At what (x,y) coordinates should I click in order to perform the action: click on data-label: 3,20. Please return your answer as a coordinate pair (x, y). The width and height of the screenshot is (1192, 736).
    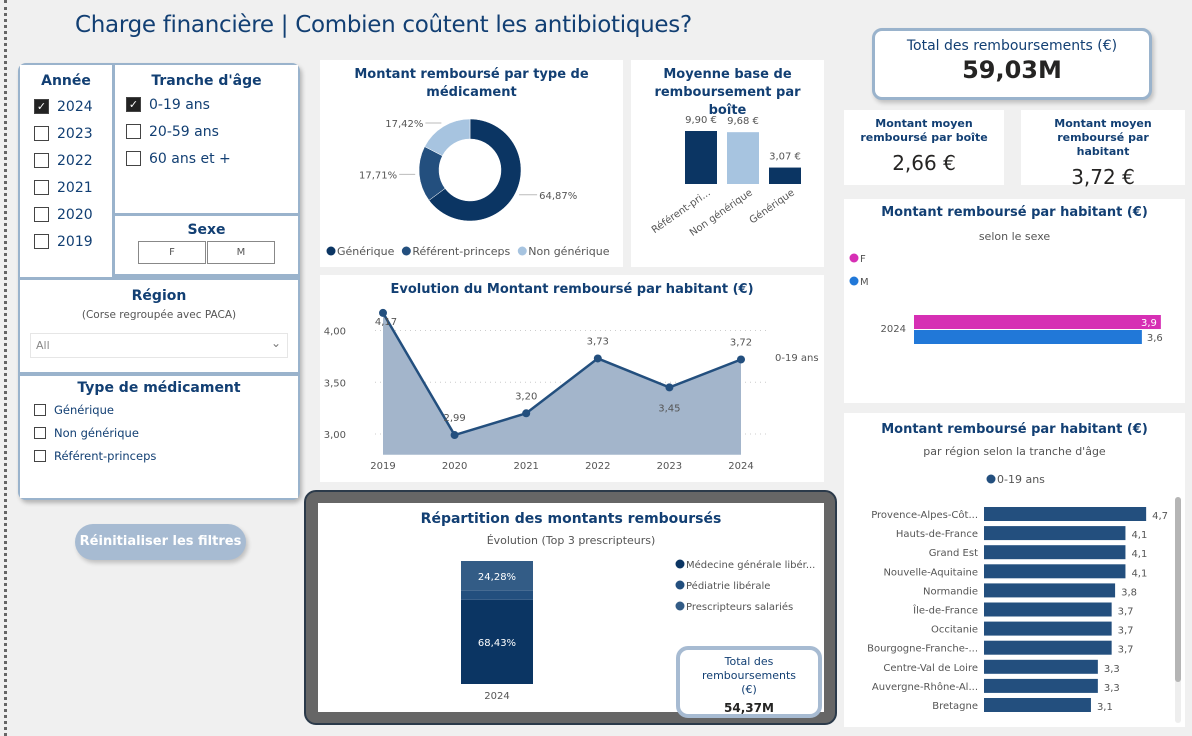
    Looking at the image, I should click on (526, 396).